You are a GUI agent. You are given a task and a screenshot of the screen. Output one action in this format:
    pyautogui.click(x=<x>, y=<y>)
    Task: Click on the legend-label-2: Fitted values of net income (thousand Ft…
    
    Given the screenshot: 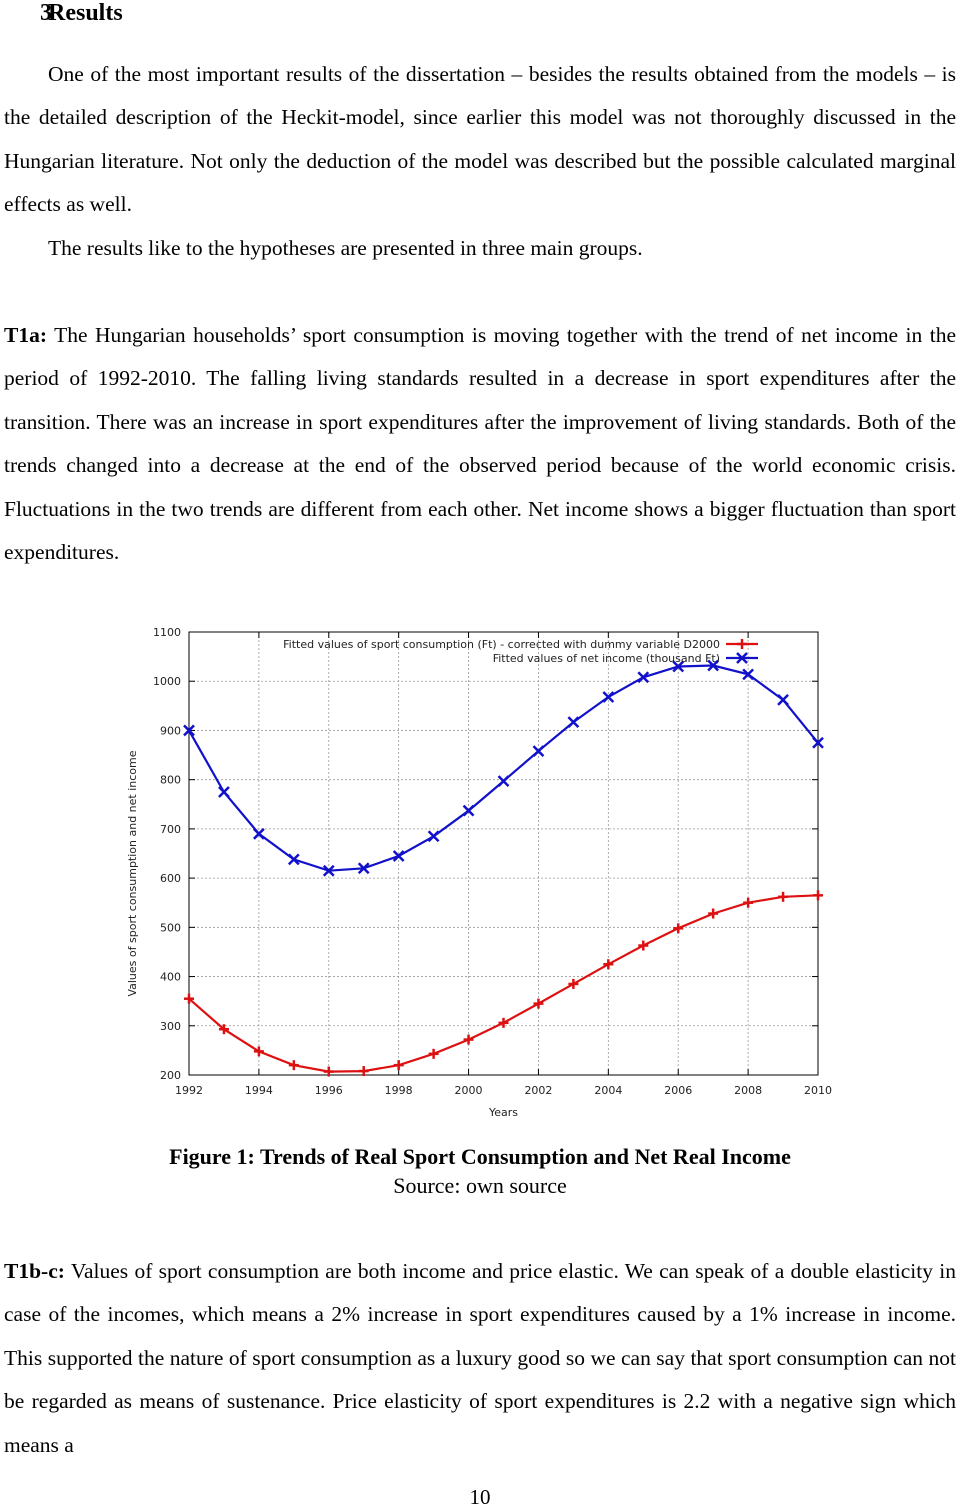 What is the action you would take?
    pyautogui.click(x=606, y=658)
    